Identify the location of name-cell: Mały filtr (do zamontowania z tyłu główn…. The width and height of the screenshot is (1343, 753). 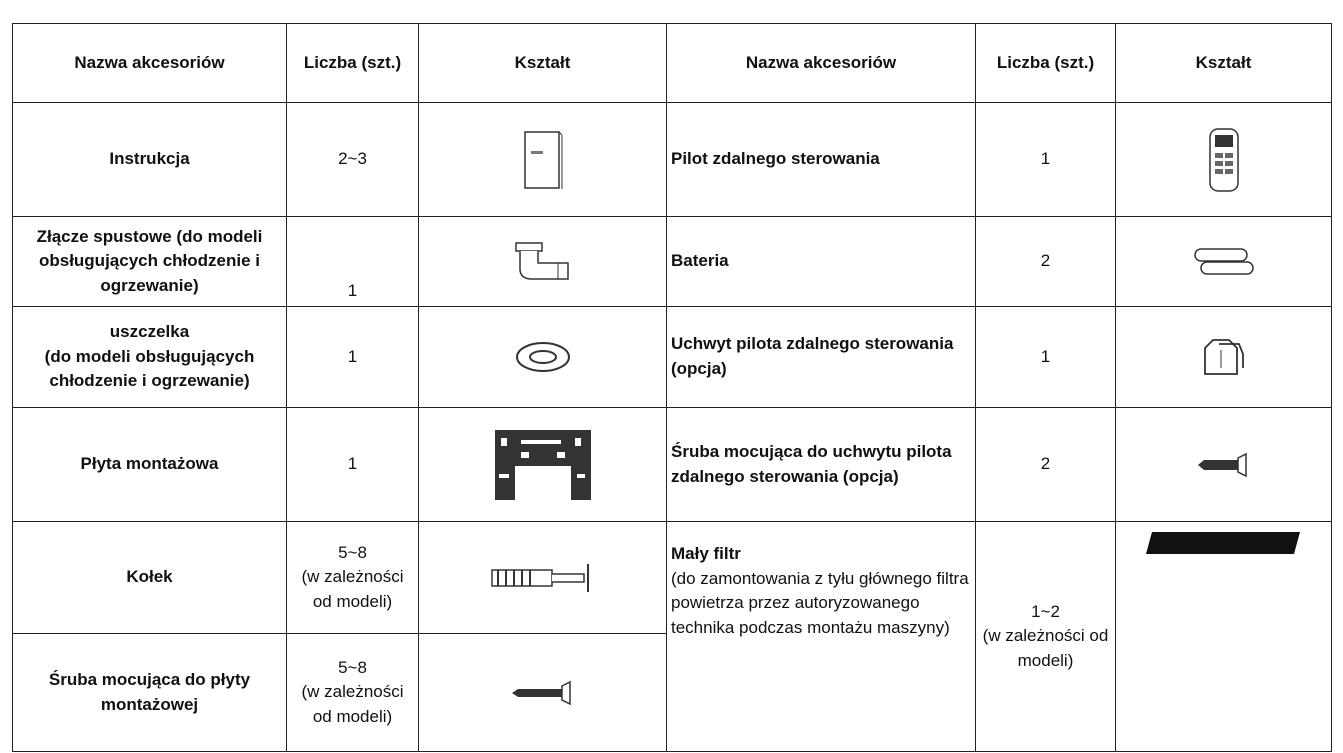
(821, 636).